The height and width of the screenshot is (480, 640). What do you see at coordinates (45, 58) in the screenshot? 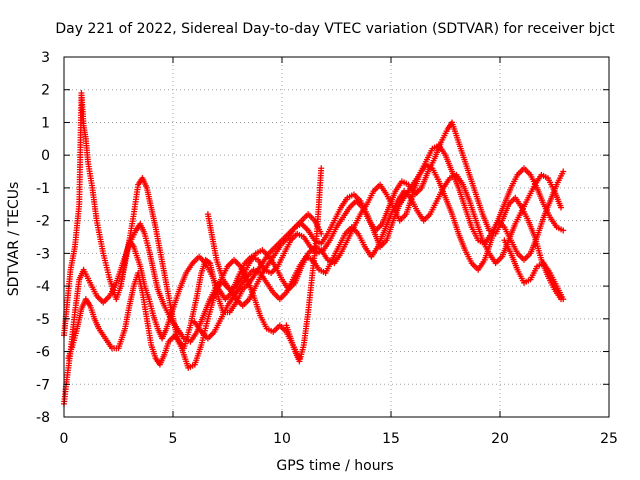
I see `y-tick-label: 3` at bounding box center [45, 58].